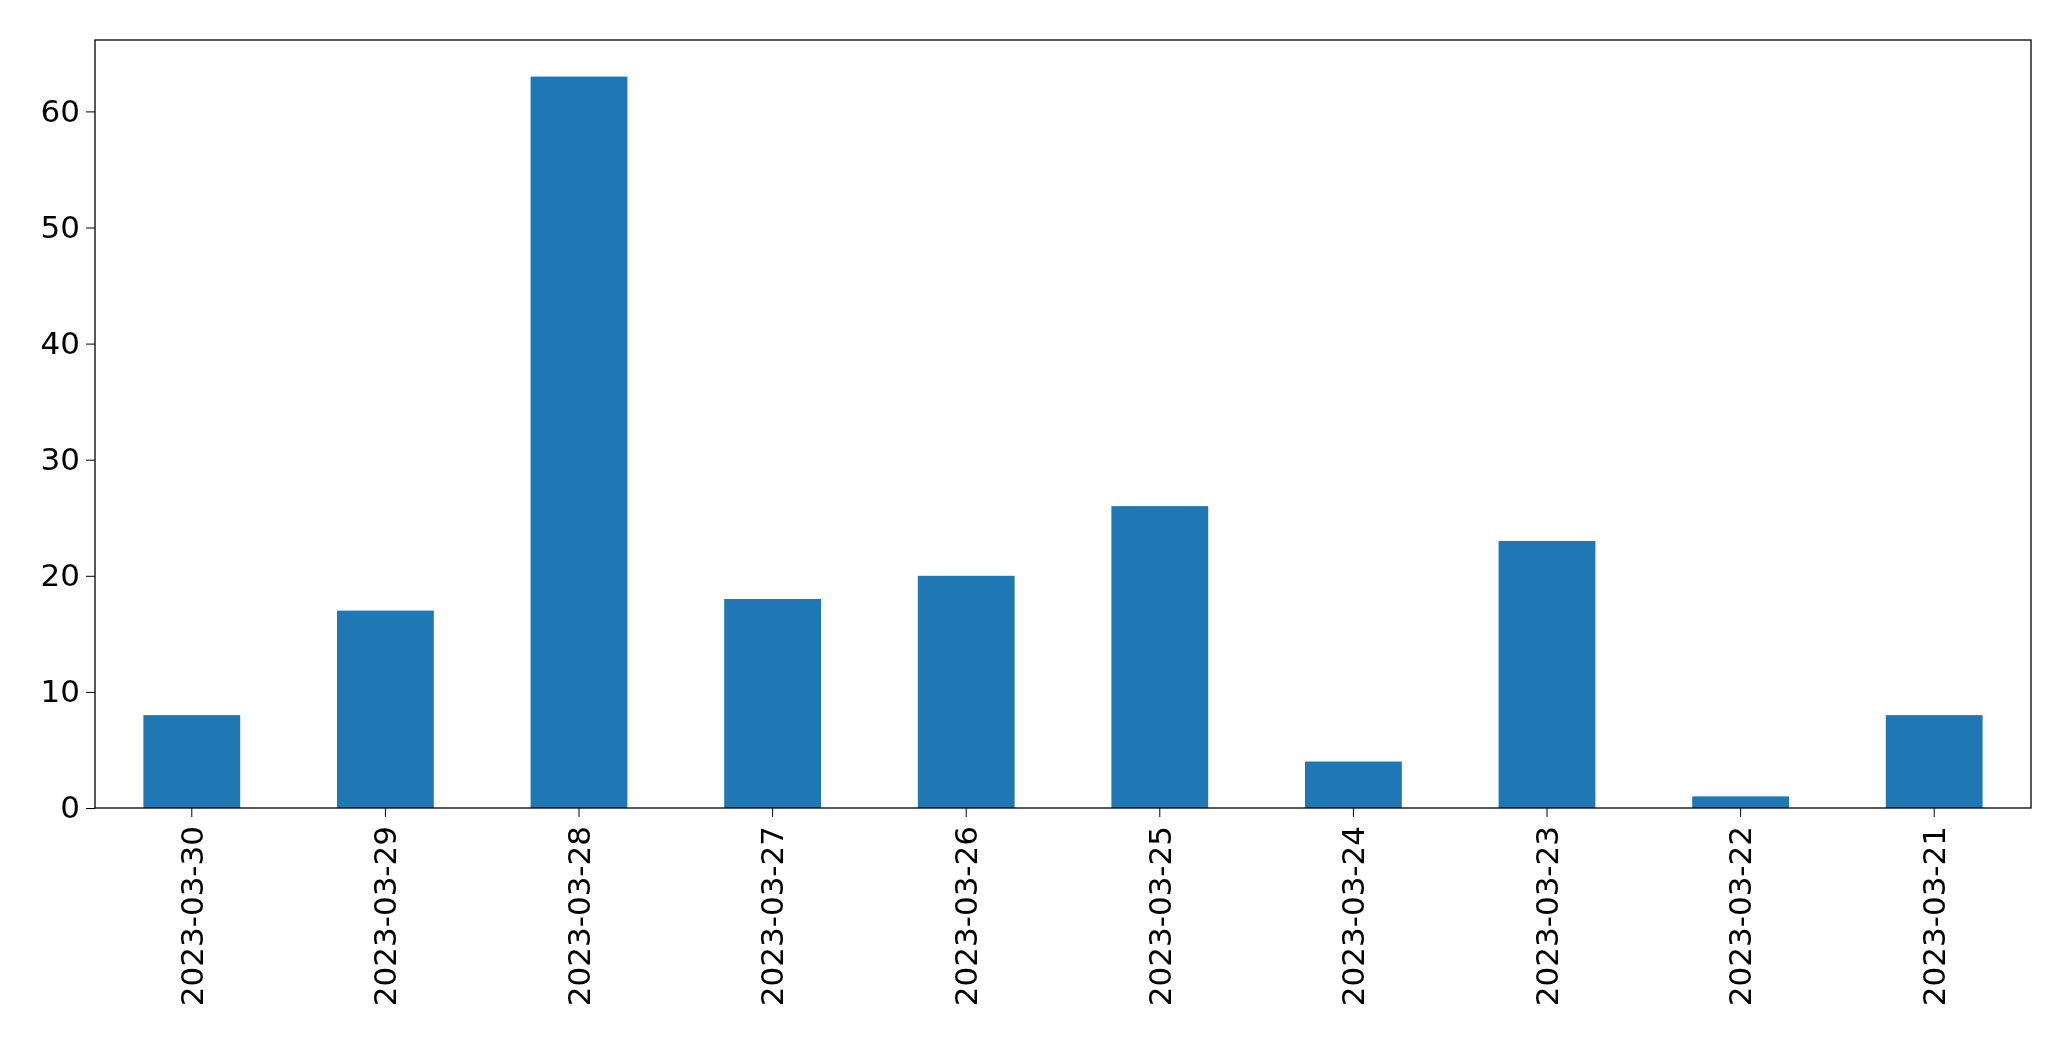  Describe the element at coordinates (772, 916) in the screenshot. I see `x-tick-label: 2023-03-27` at that location.